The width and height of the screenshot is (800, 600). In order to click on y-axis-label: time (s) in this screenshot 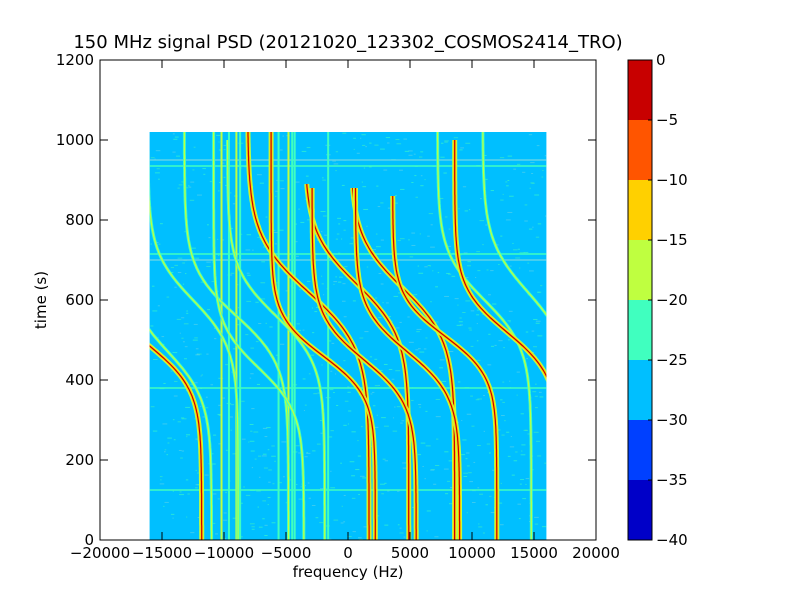, I will do `click(41, 300)`.